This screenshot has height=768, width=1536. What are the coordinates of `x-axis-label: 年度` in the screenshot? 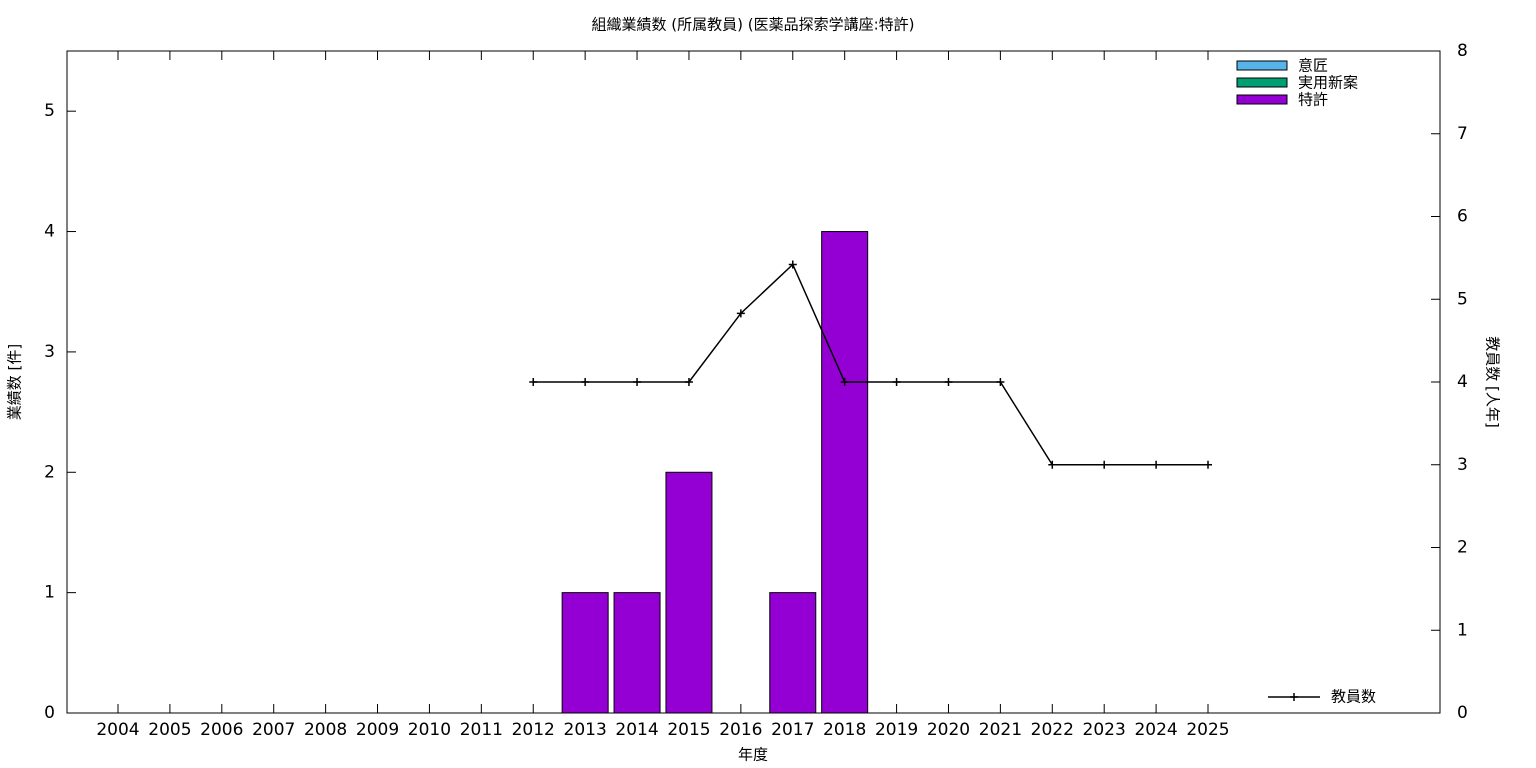 It's located at (753, 755).